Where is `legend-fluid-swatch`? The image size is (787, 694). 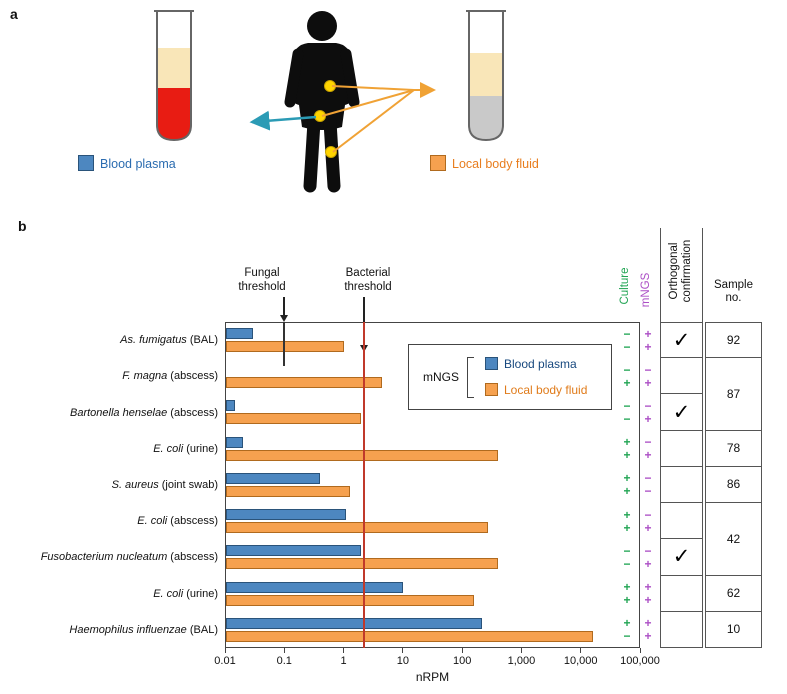
legend-fluid-swatch is located at coordinates (491, 389).